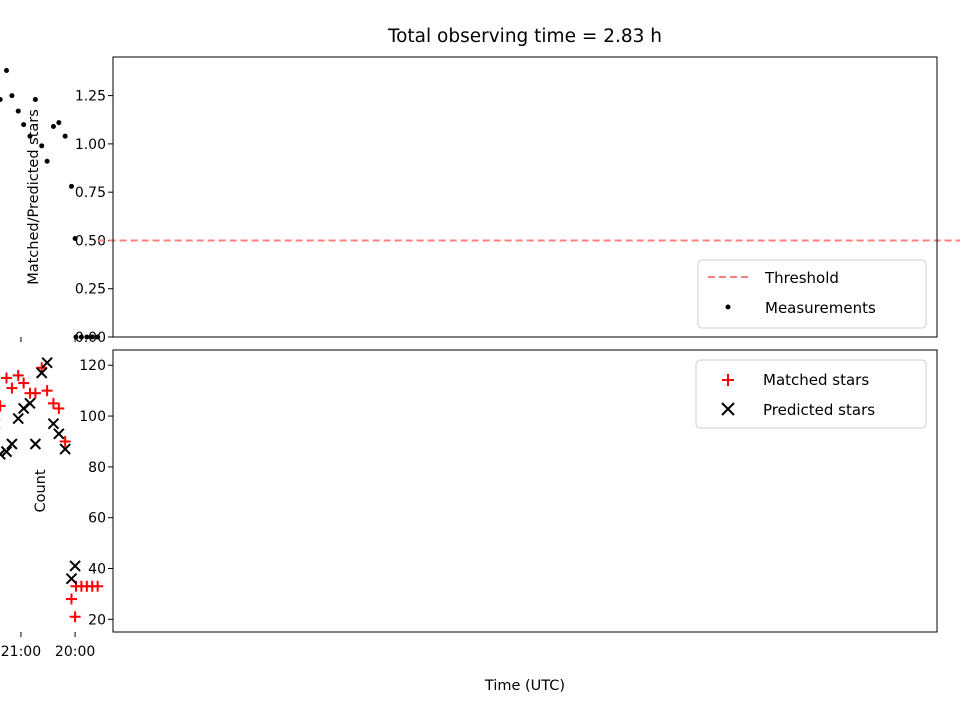 The height and width of the screenshot is (720, 960). I want to click on y-tick-label: 0.75, so click(90, 193).